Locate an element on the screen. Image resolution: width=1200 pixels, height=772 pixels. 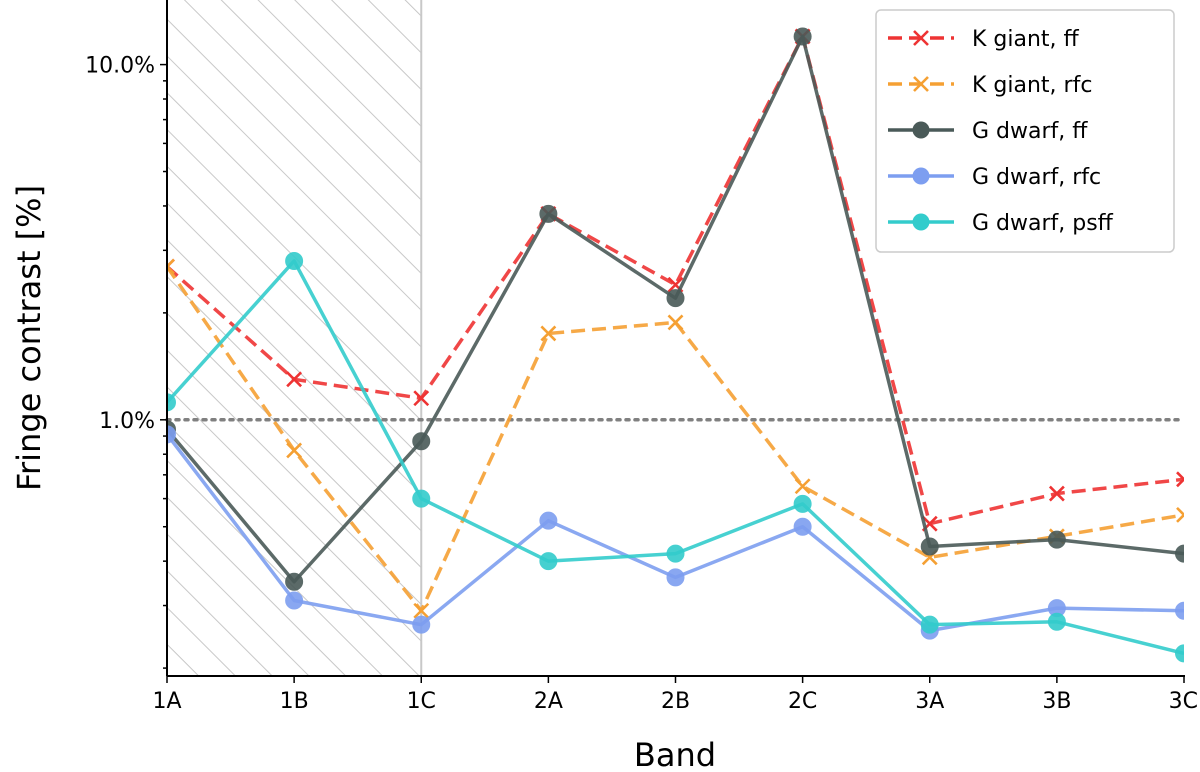
legend-box is located at coordinates (1025, 131).